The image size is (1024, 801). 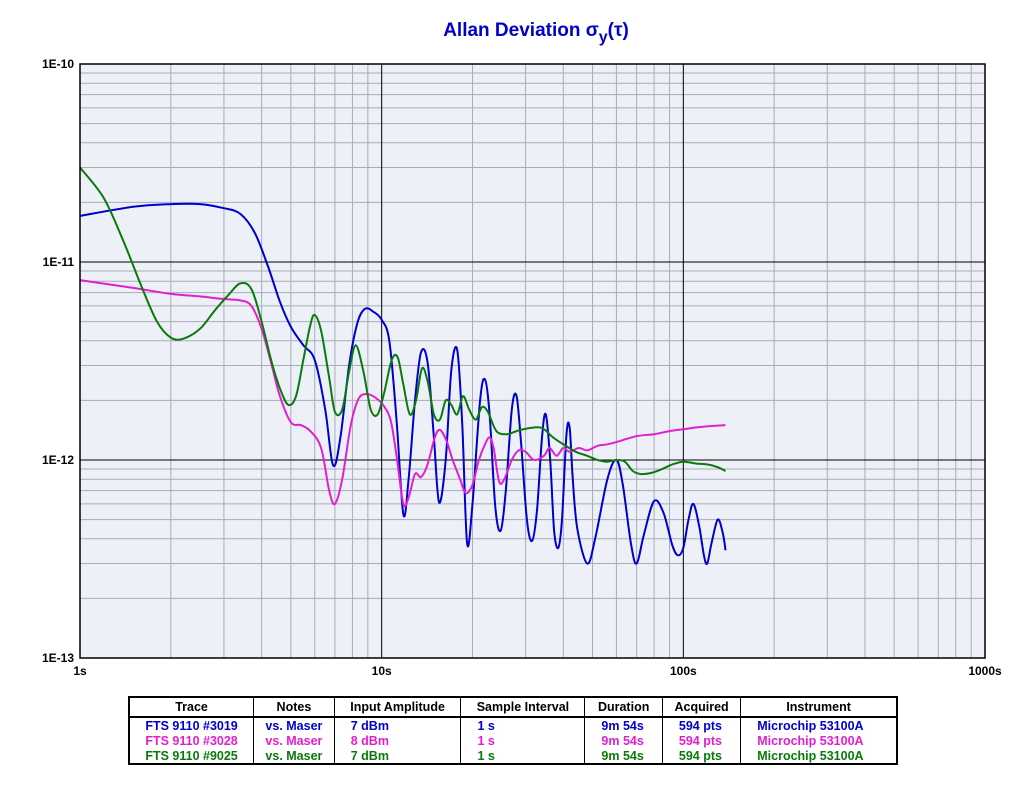 I want to click on x-axis-tick-labels: 1s 10s 100s 1000s, so click(x=537, y=671).